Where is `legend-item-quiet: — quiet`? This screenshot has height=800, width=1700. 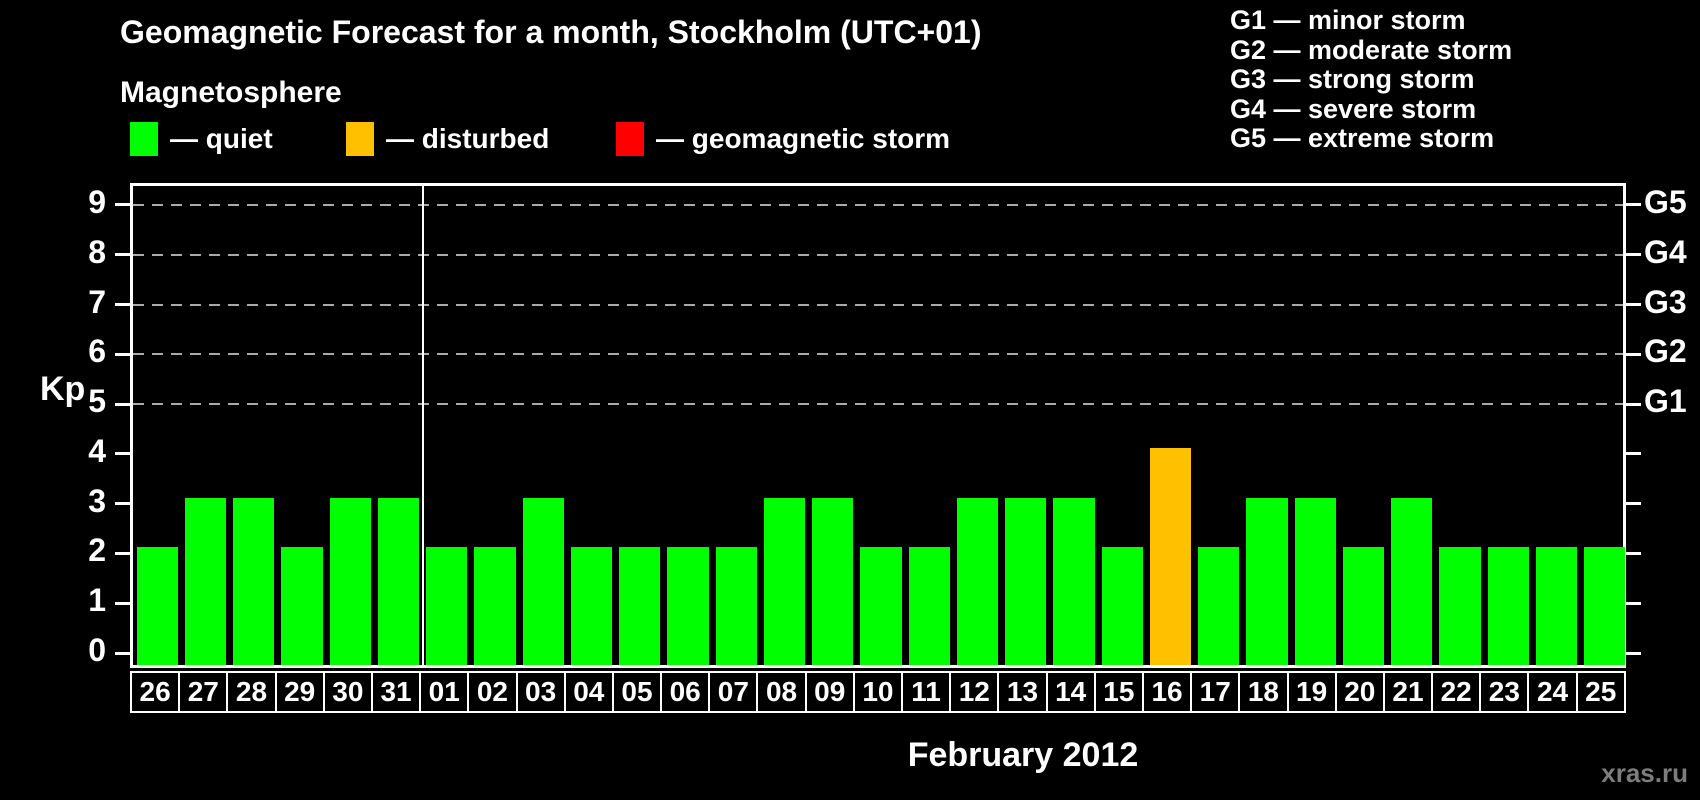 legend-item-quiet: — quiet is located at coordinates (201, 139).